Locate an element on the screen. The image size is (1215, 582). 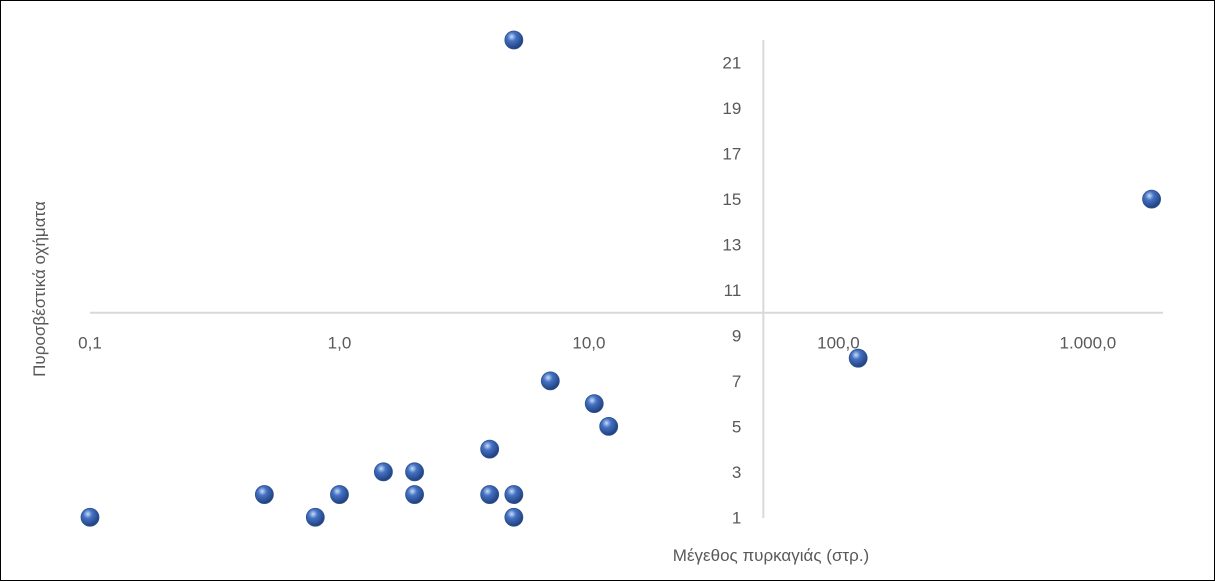
y-axis-title: Πυροσβέστικά οχήματα is located at coordinates (39, 289).